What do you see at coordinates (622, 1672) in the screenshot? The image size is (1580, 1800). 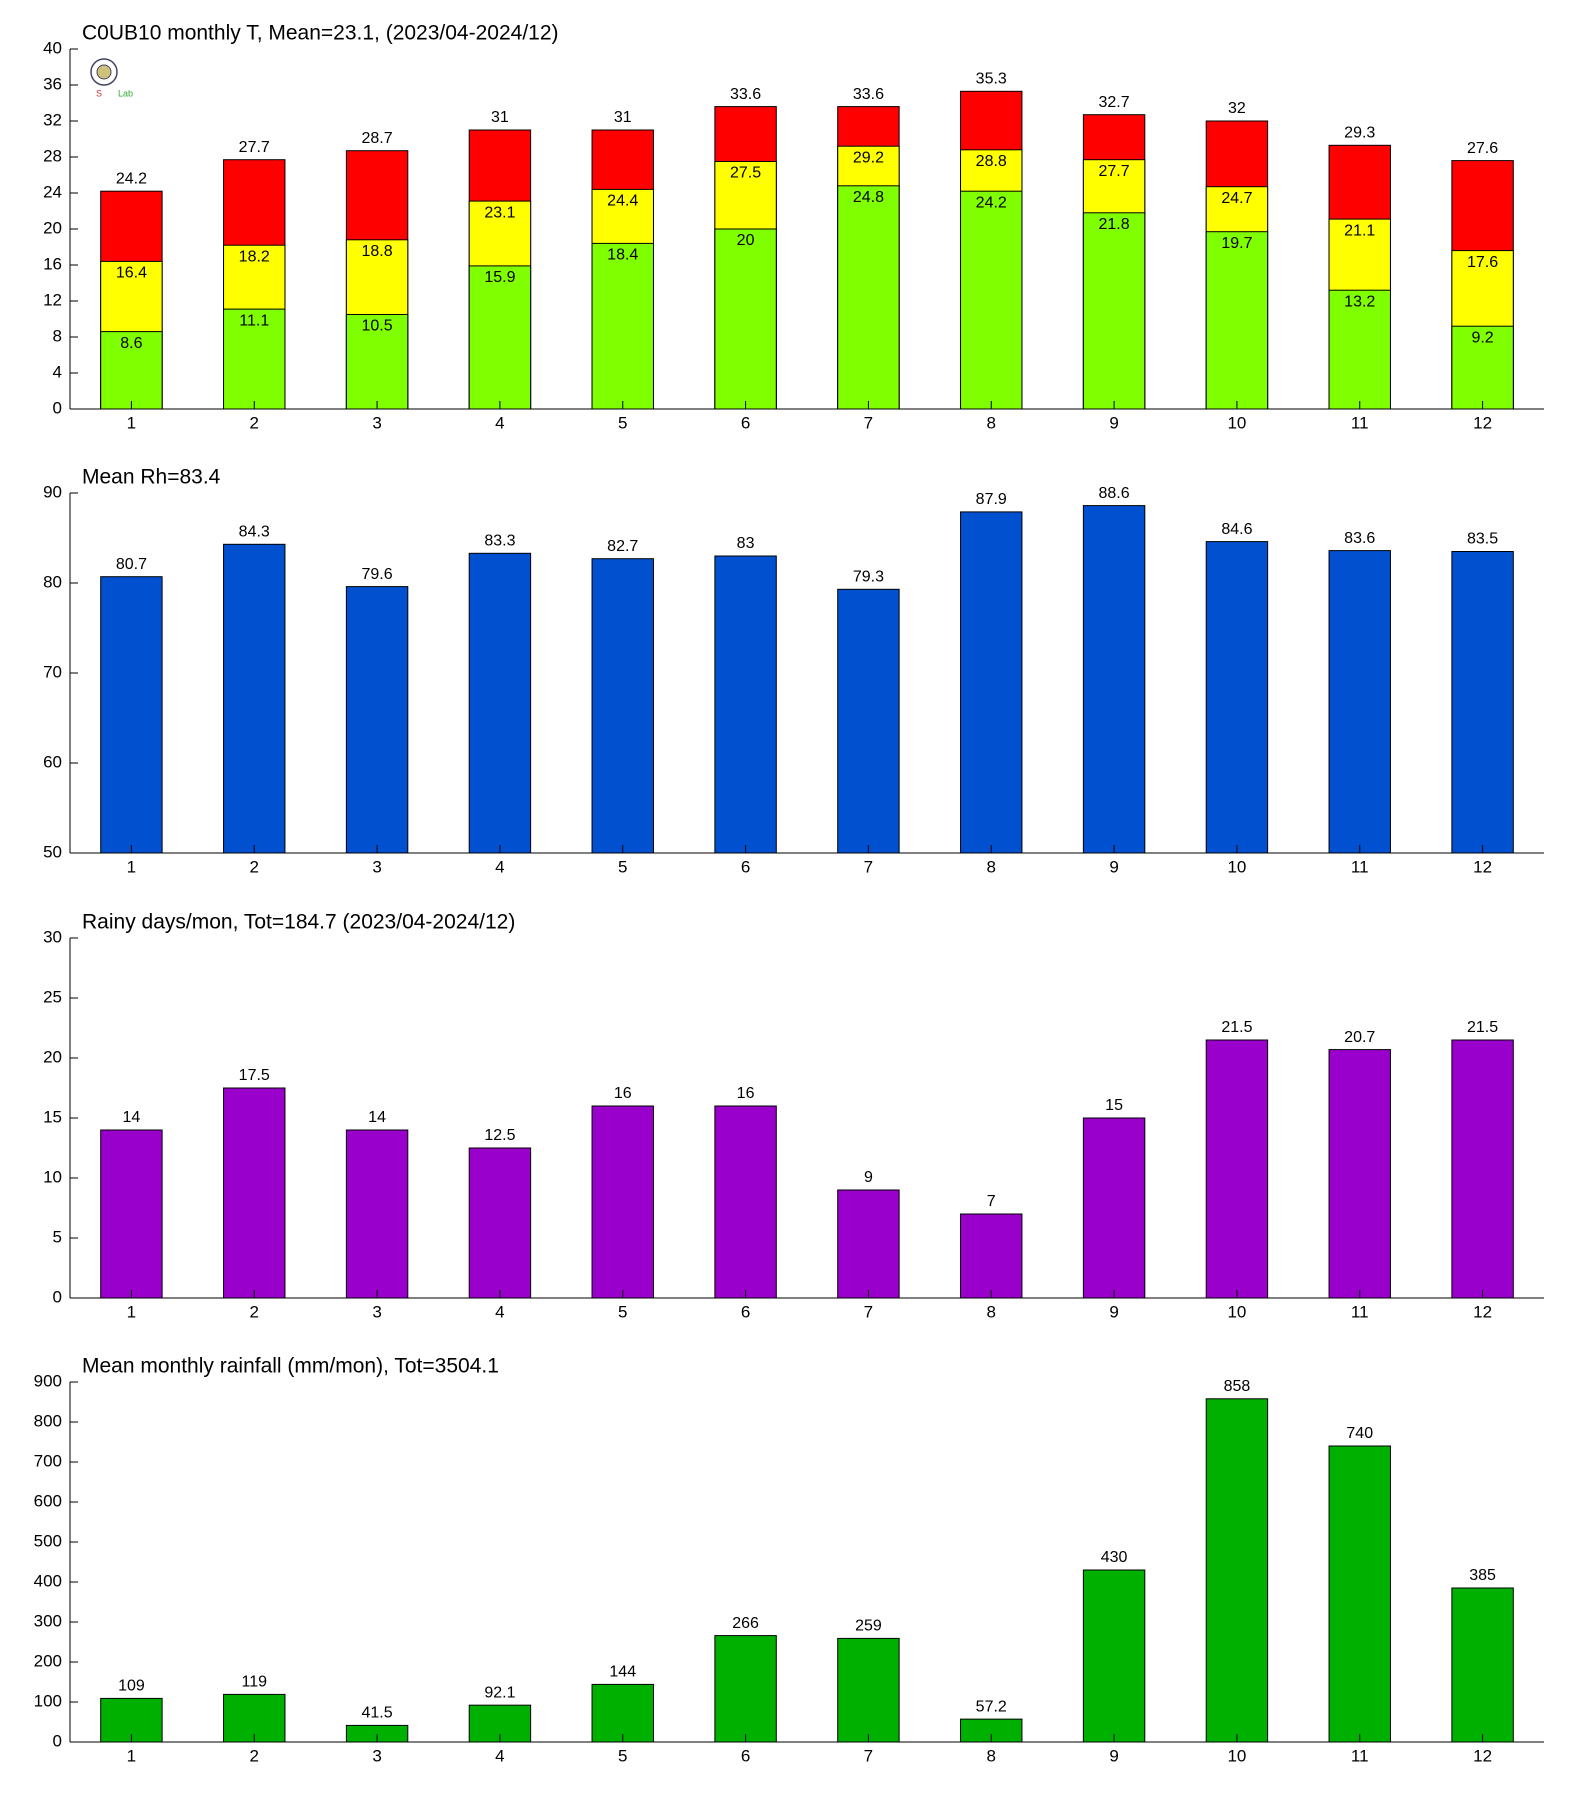 I see `value-label: 144` at bounding box center [622, 1672].